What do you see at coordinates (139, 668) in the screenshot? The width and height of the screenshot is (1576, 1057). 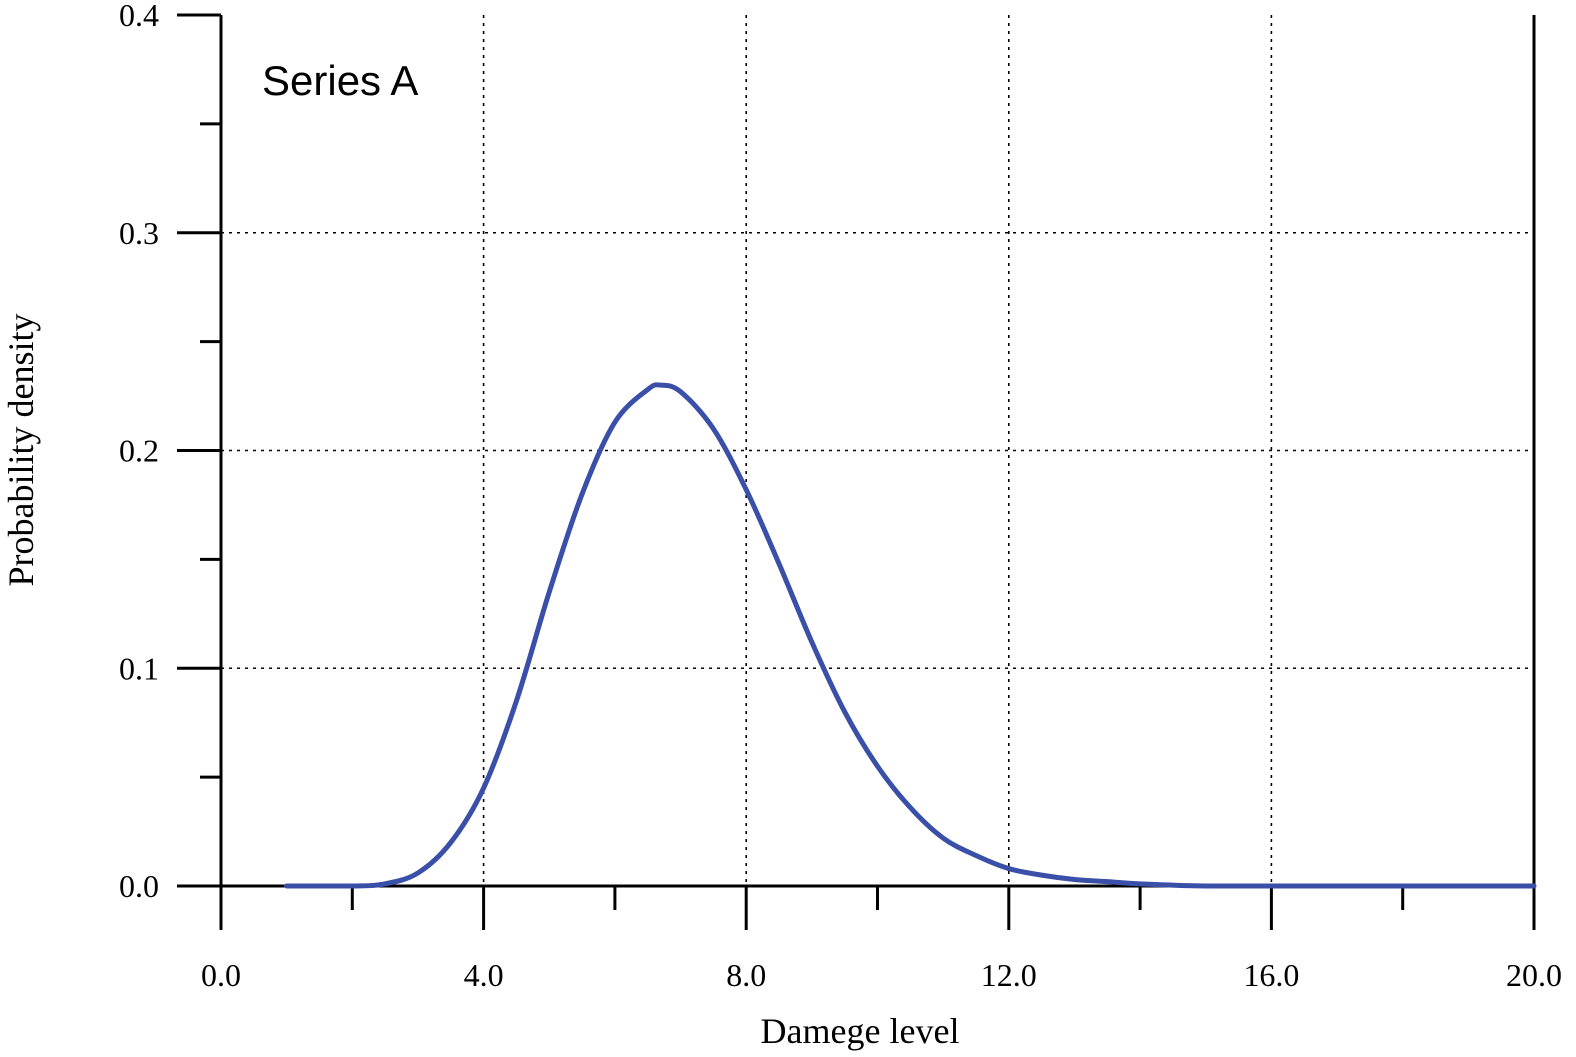 I see `y-tick-label: 0.1` at bounding box center [139, 668].